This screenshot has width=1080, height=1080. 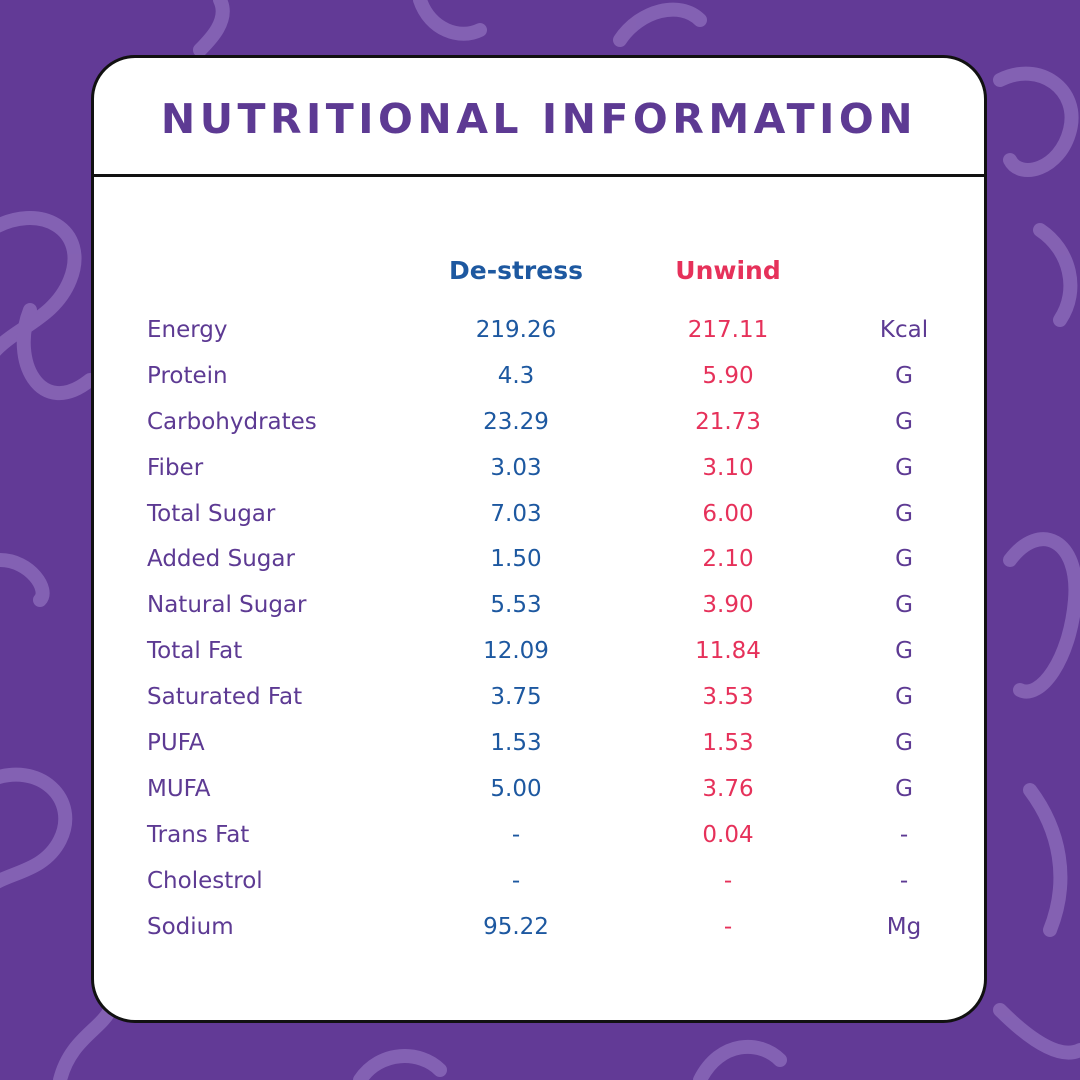 I want to click on destress-value: 5.00, so click(x=516, y=788).